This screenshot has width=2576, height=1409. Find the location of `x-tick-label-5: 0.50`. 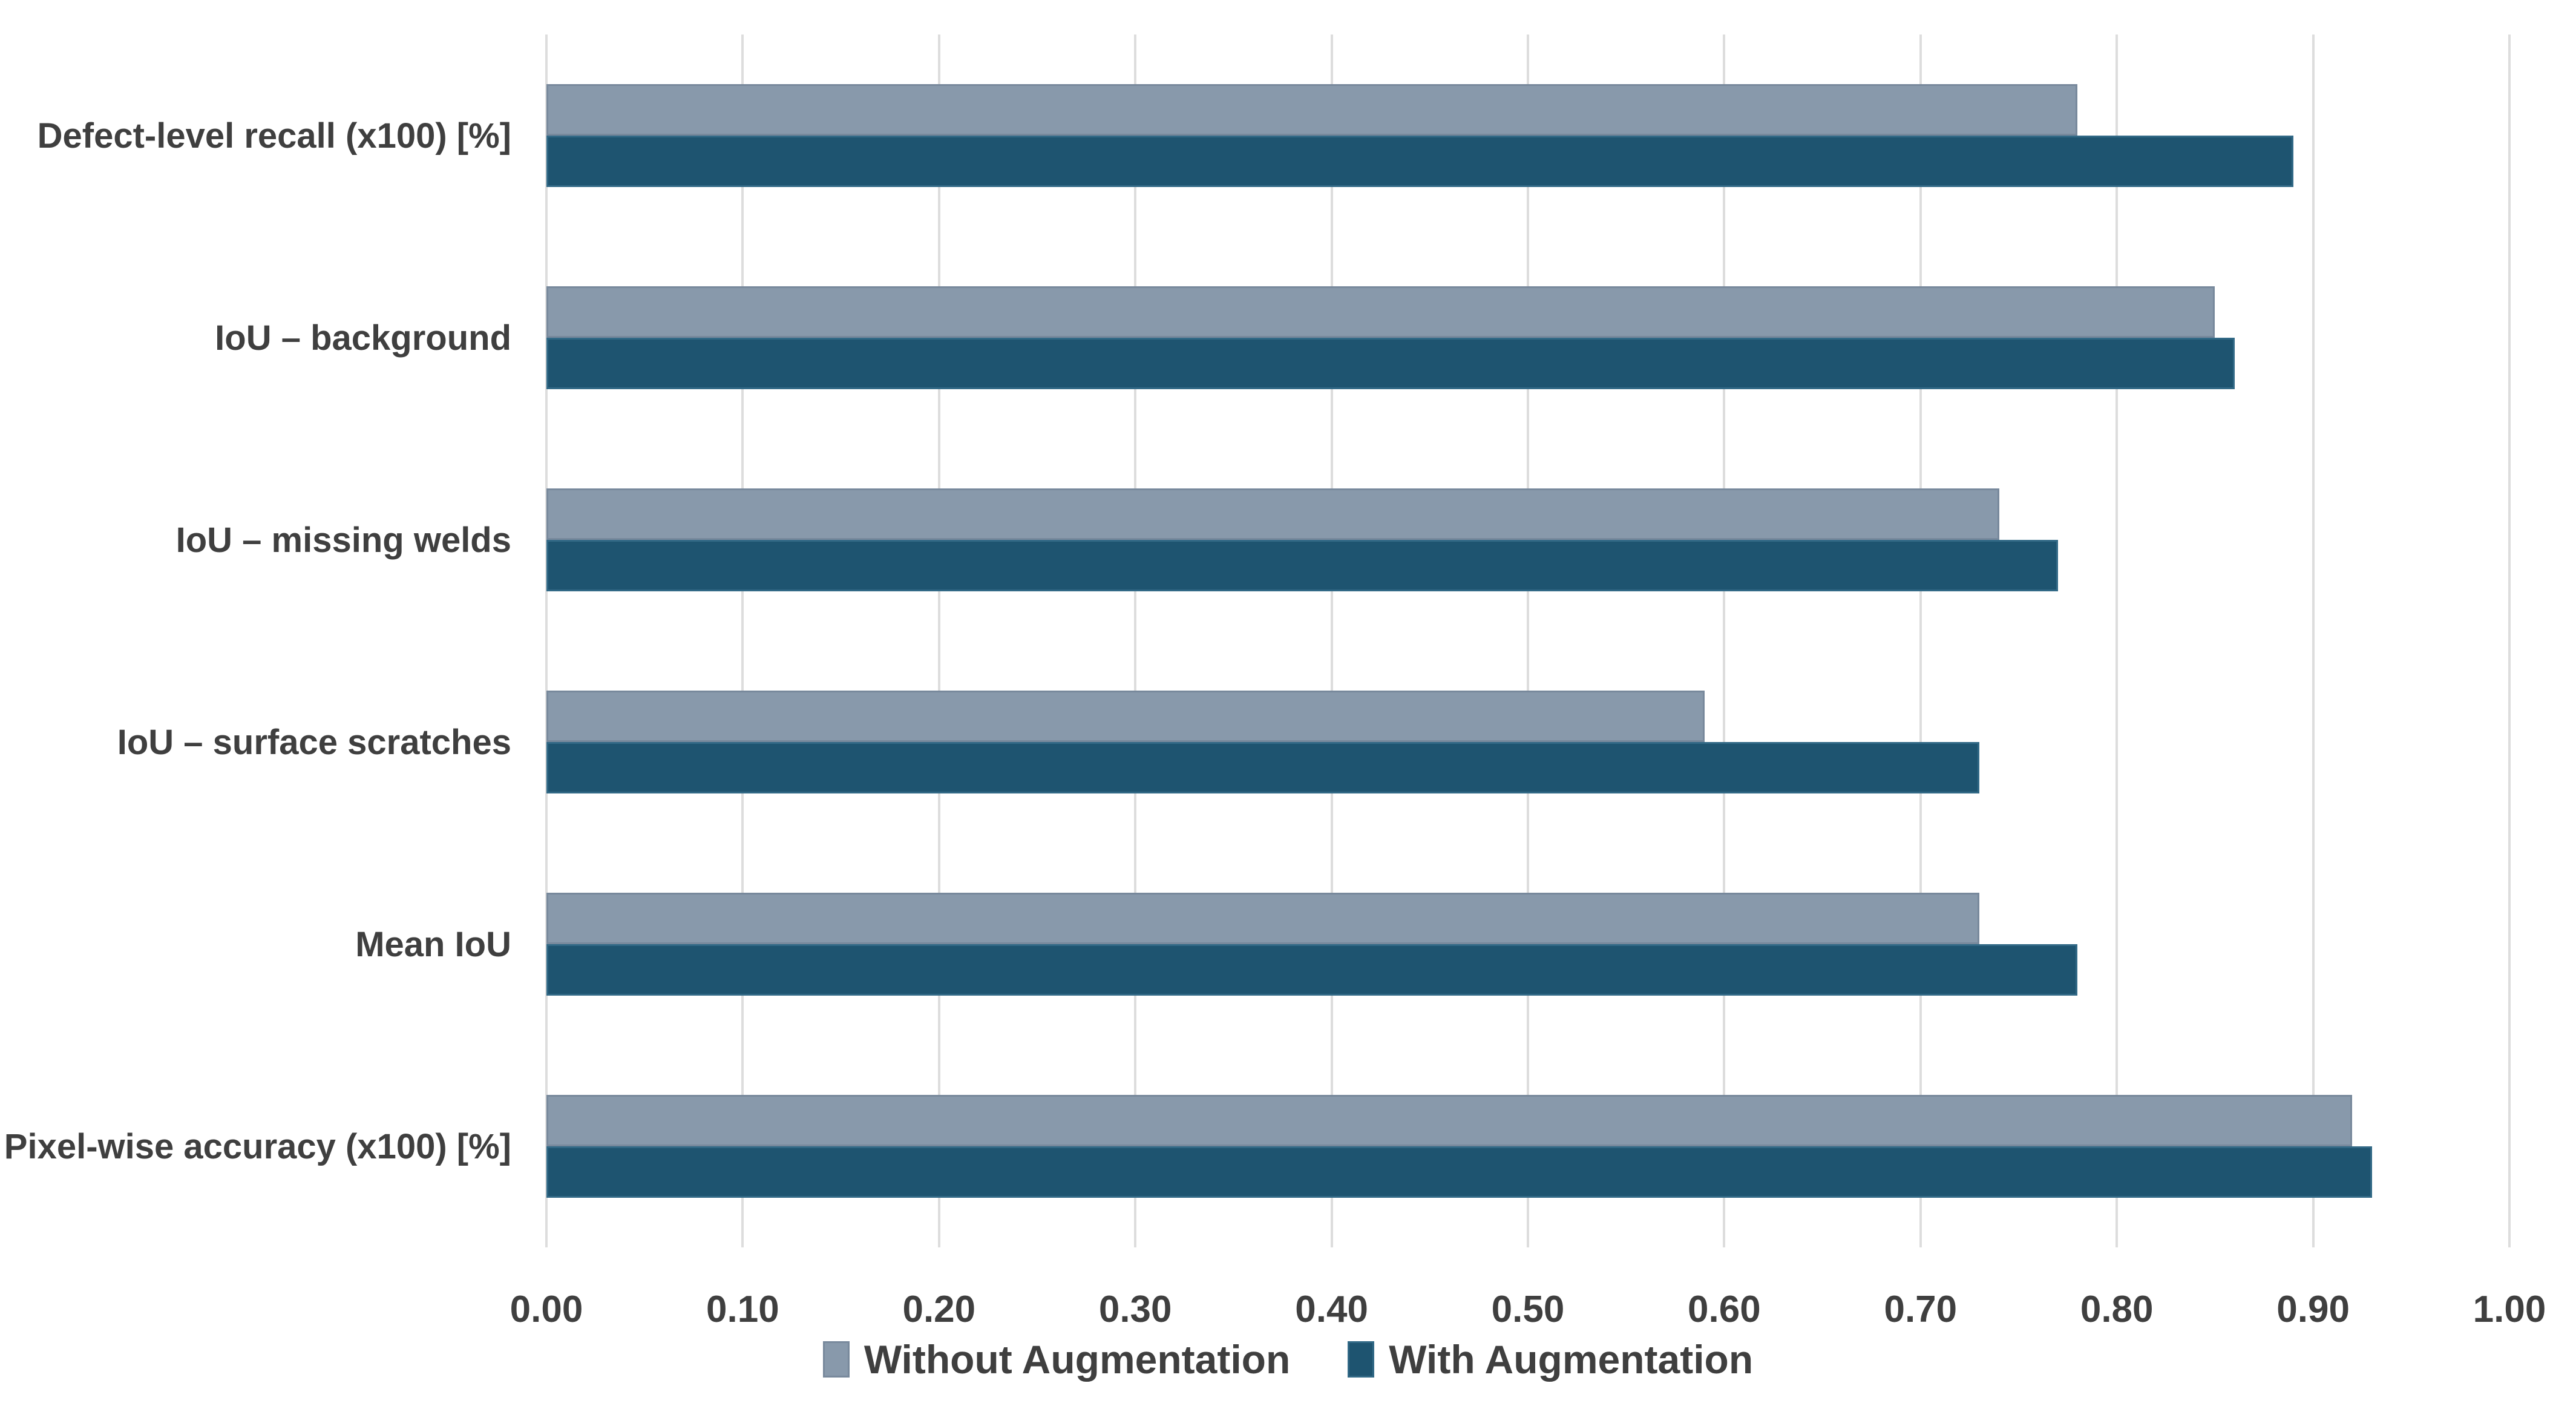

x-tick-label-5: 0.50 is located at coordinates (1528, 1309).